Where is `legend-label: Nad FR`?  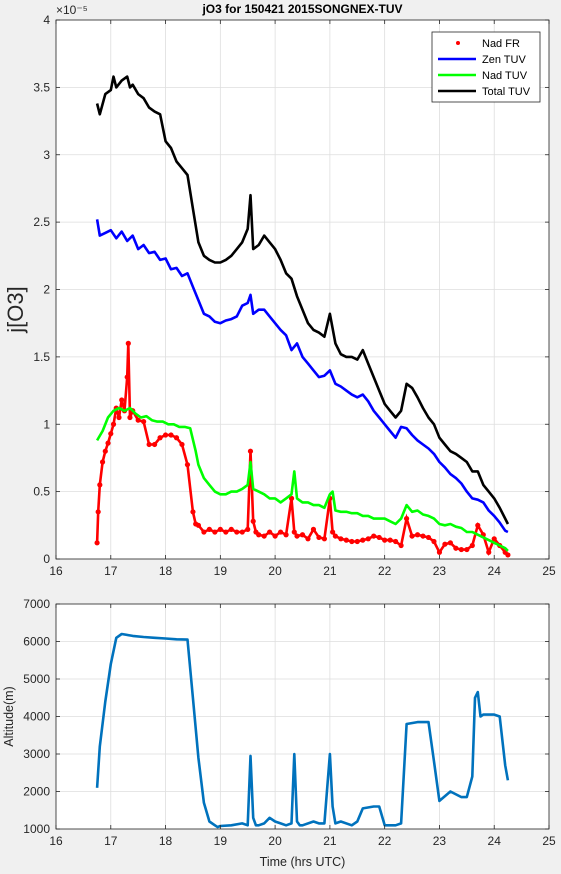
legend-label: Nad FR is located at coordinates (501, 44).